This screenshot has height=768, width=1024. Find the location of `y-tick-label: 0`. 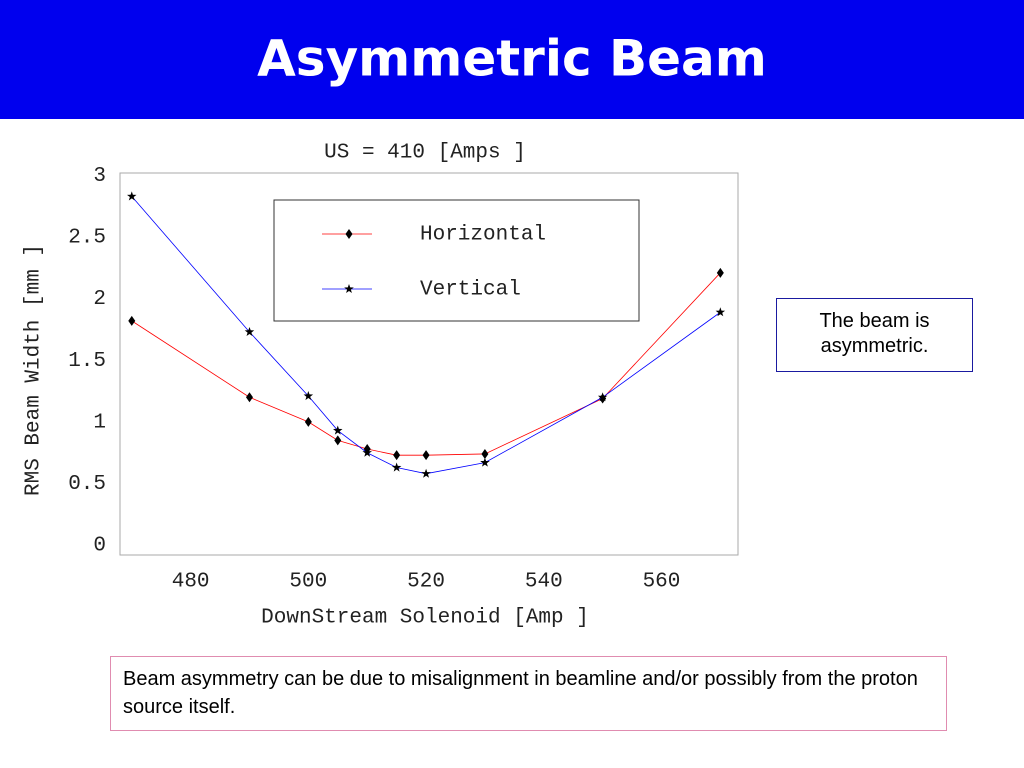

y-tick-label: 0 is located at coordinates (99, 546).